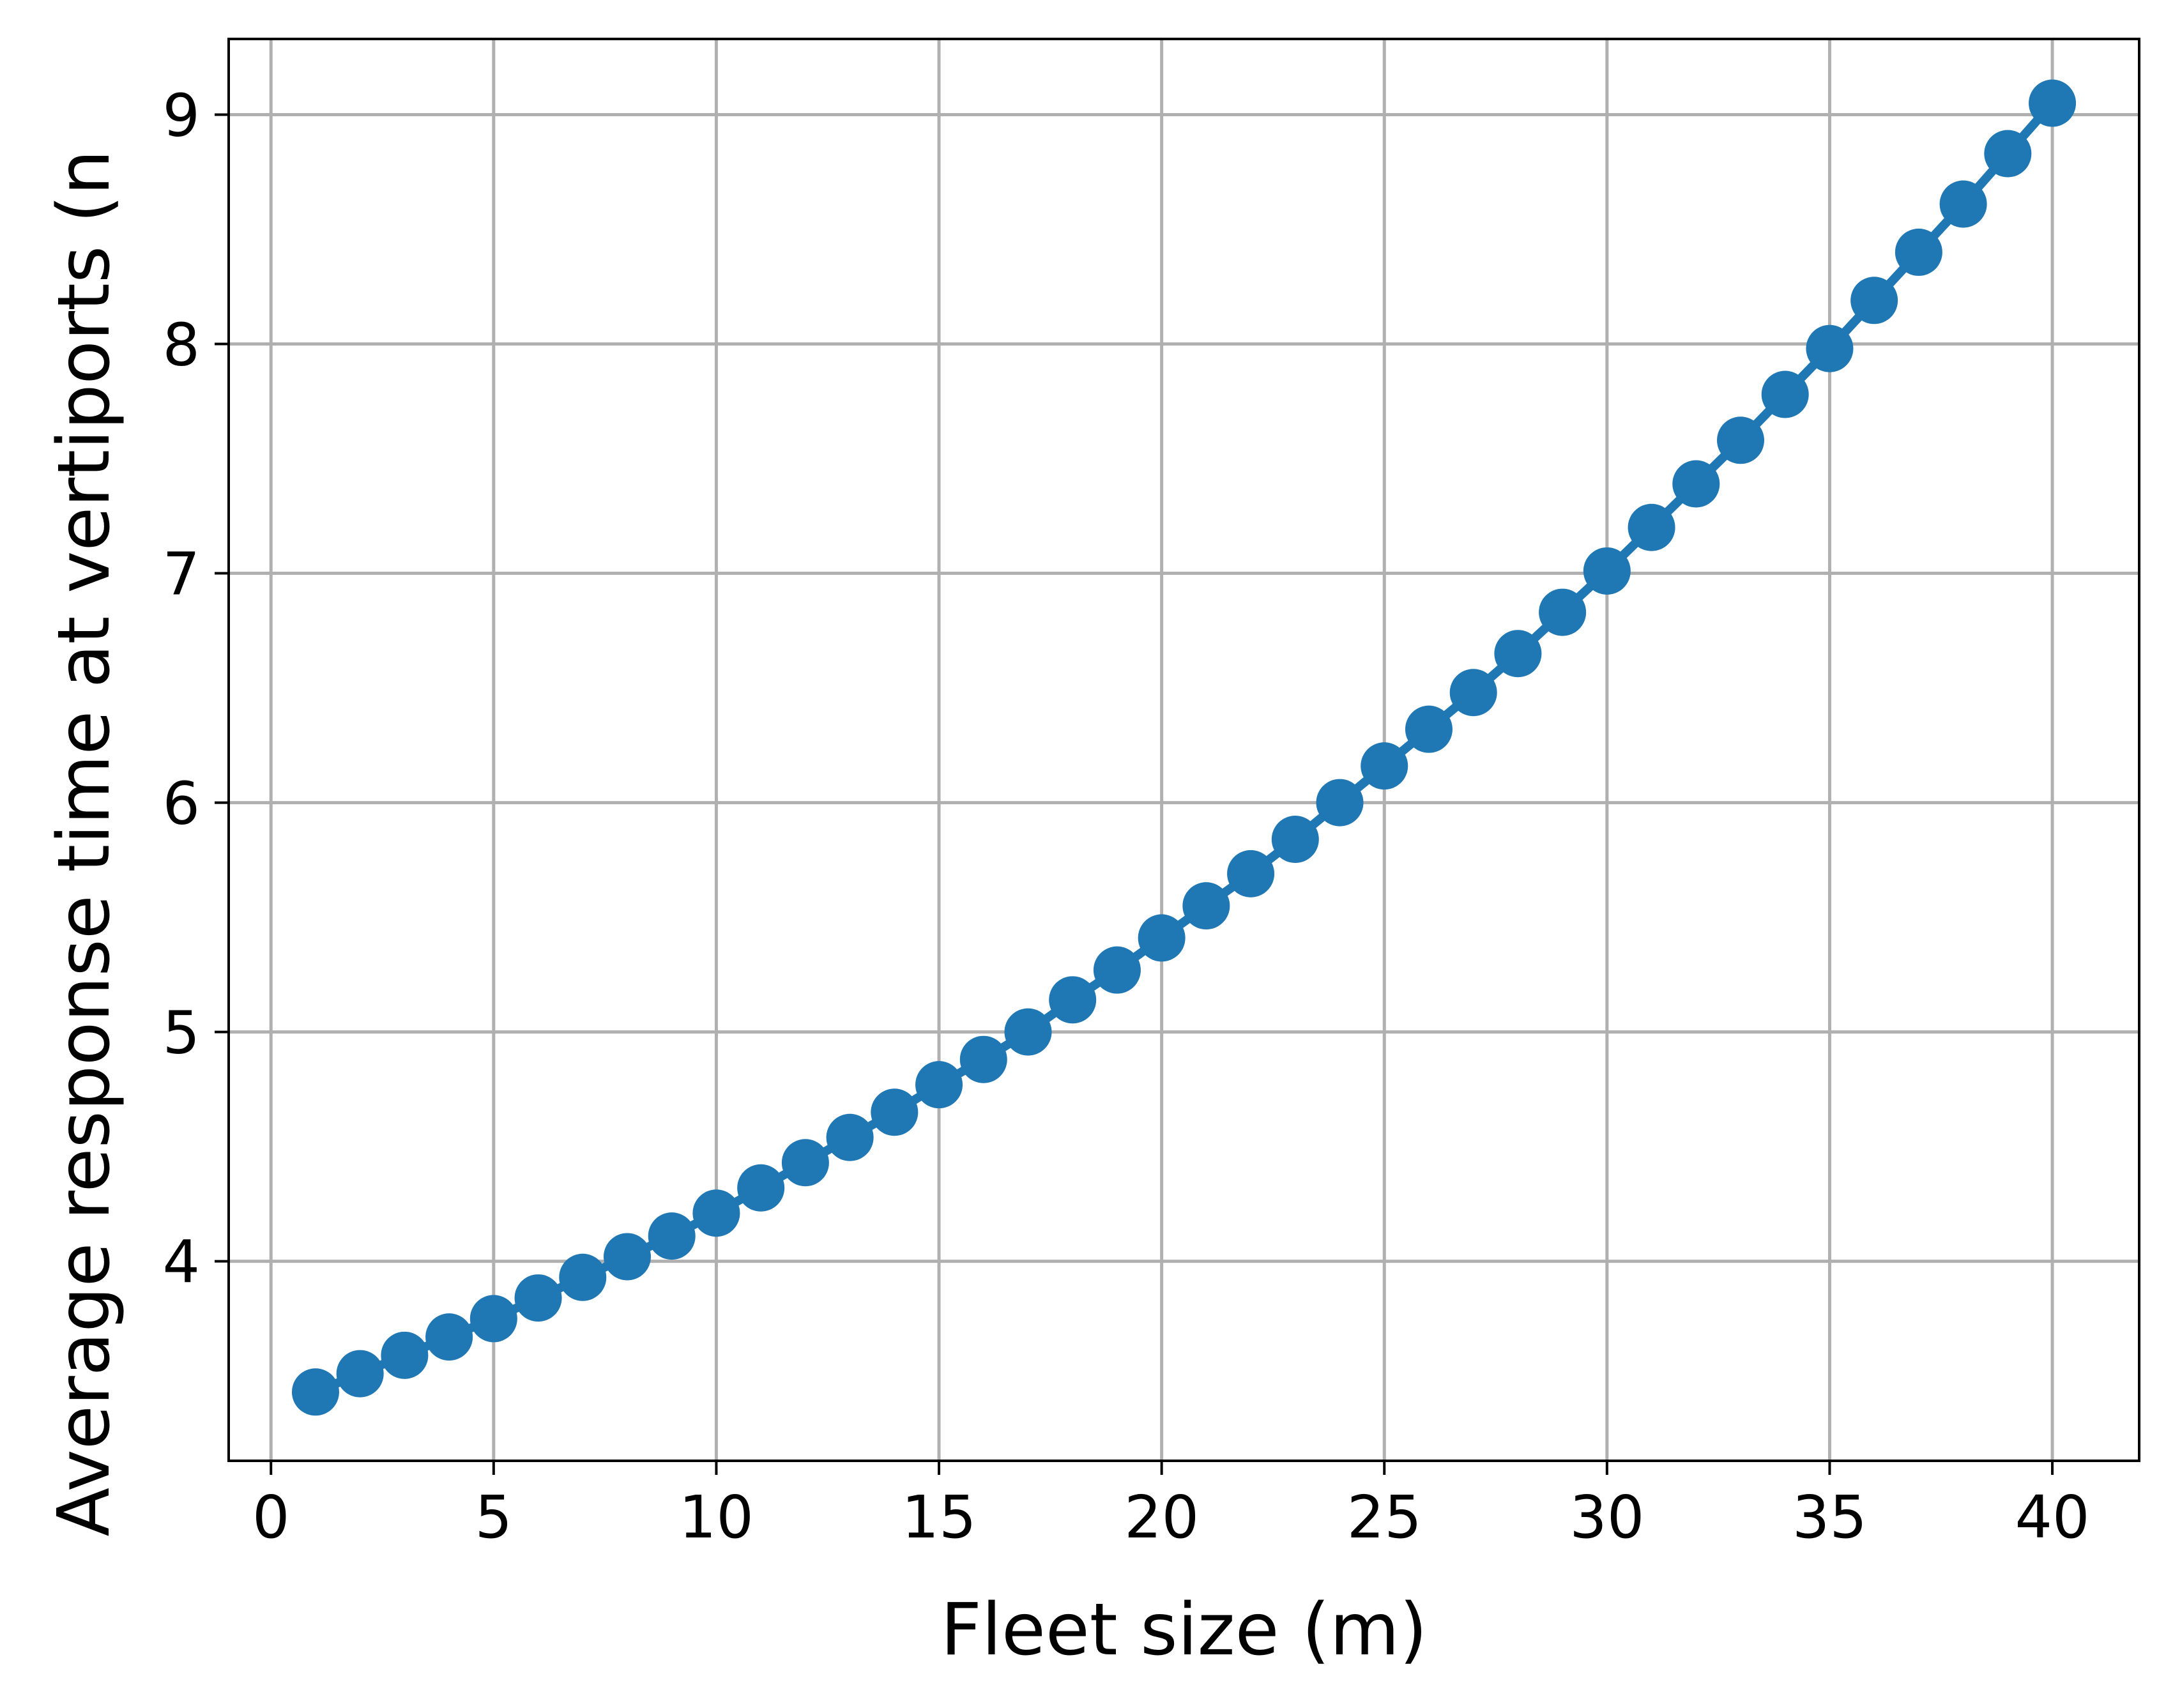 Image resolution: width=2166 pixels, height=1708 pixels. I want to click on y-tick-label: 8, so click(181, 345).